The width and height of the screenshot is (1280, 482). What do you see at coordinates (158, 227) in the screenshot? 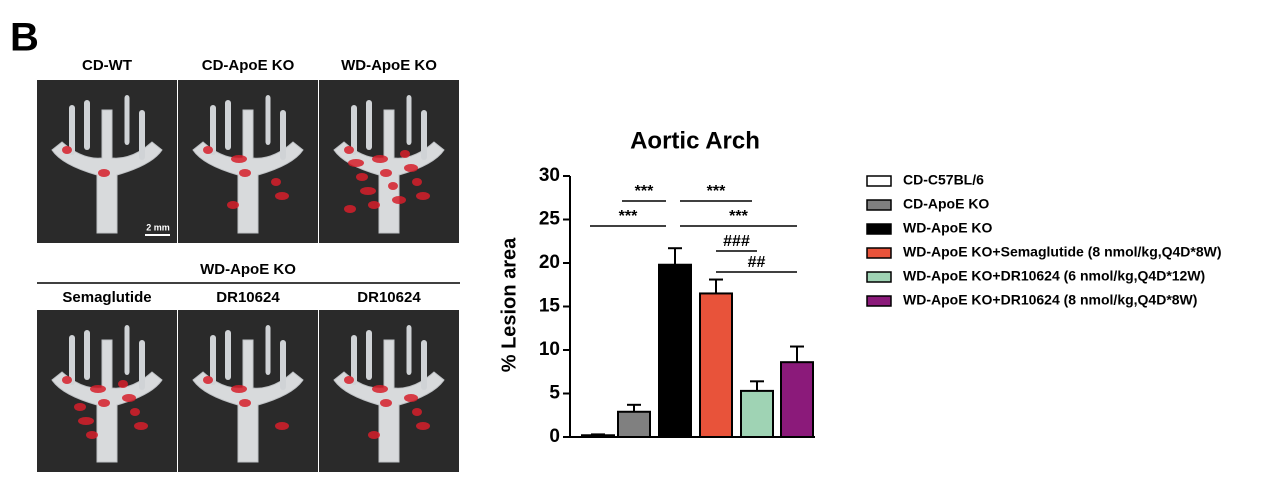
I see `scale-bar-label: 2 mm` at bounding box center [158, 227].